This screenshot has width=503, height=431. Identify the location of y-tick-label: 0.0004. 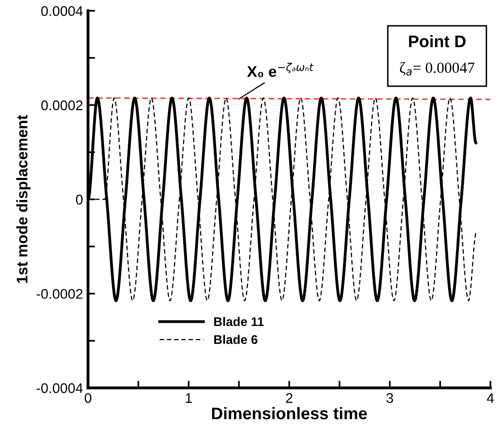
(62, 11).